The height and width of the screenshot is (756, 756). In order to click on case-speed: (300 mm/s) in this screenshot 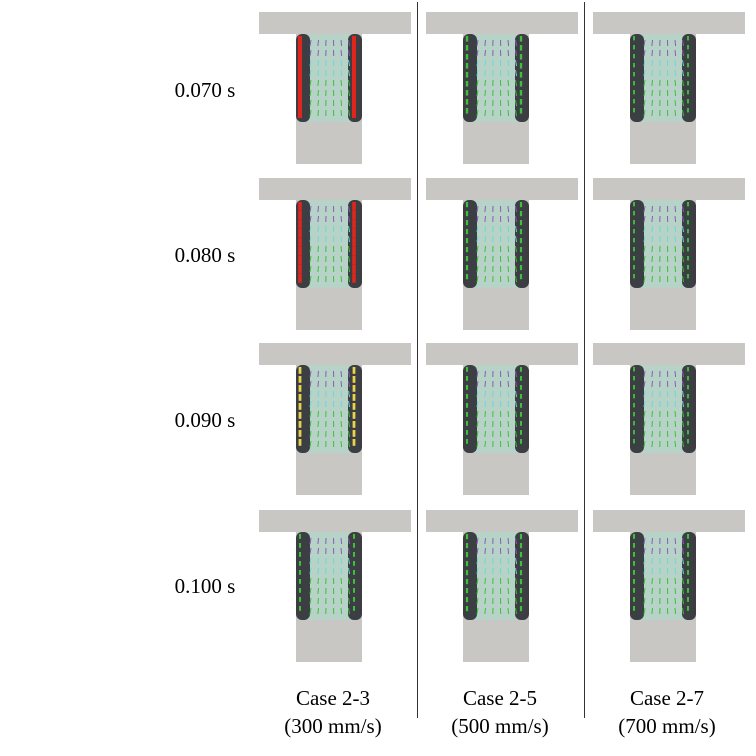, I will do `click(333, 726)`.